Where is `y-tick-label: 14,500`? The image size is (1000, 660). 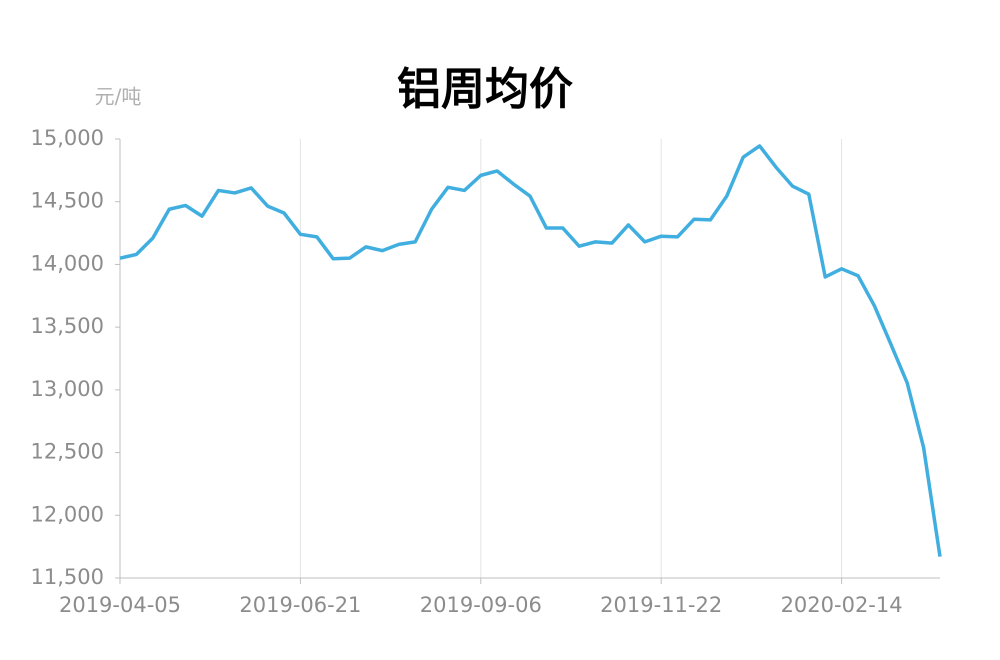 y-tick-label: 14,500 is located at coordinates (67, 201).